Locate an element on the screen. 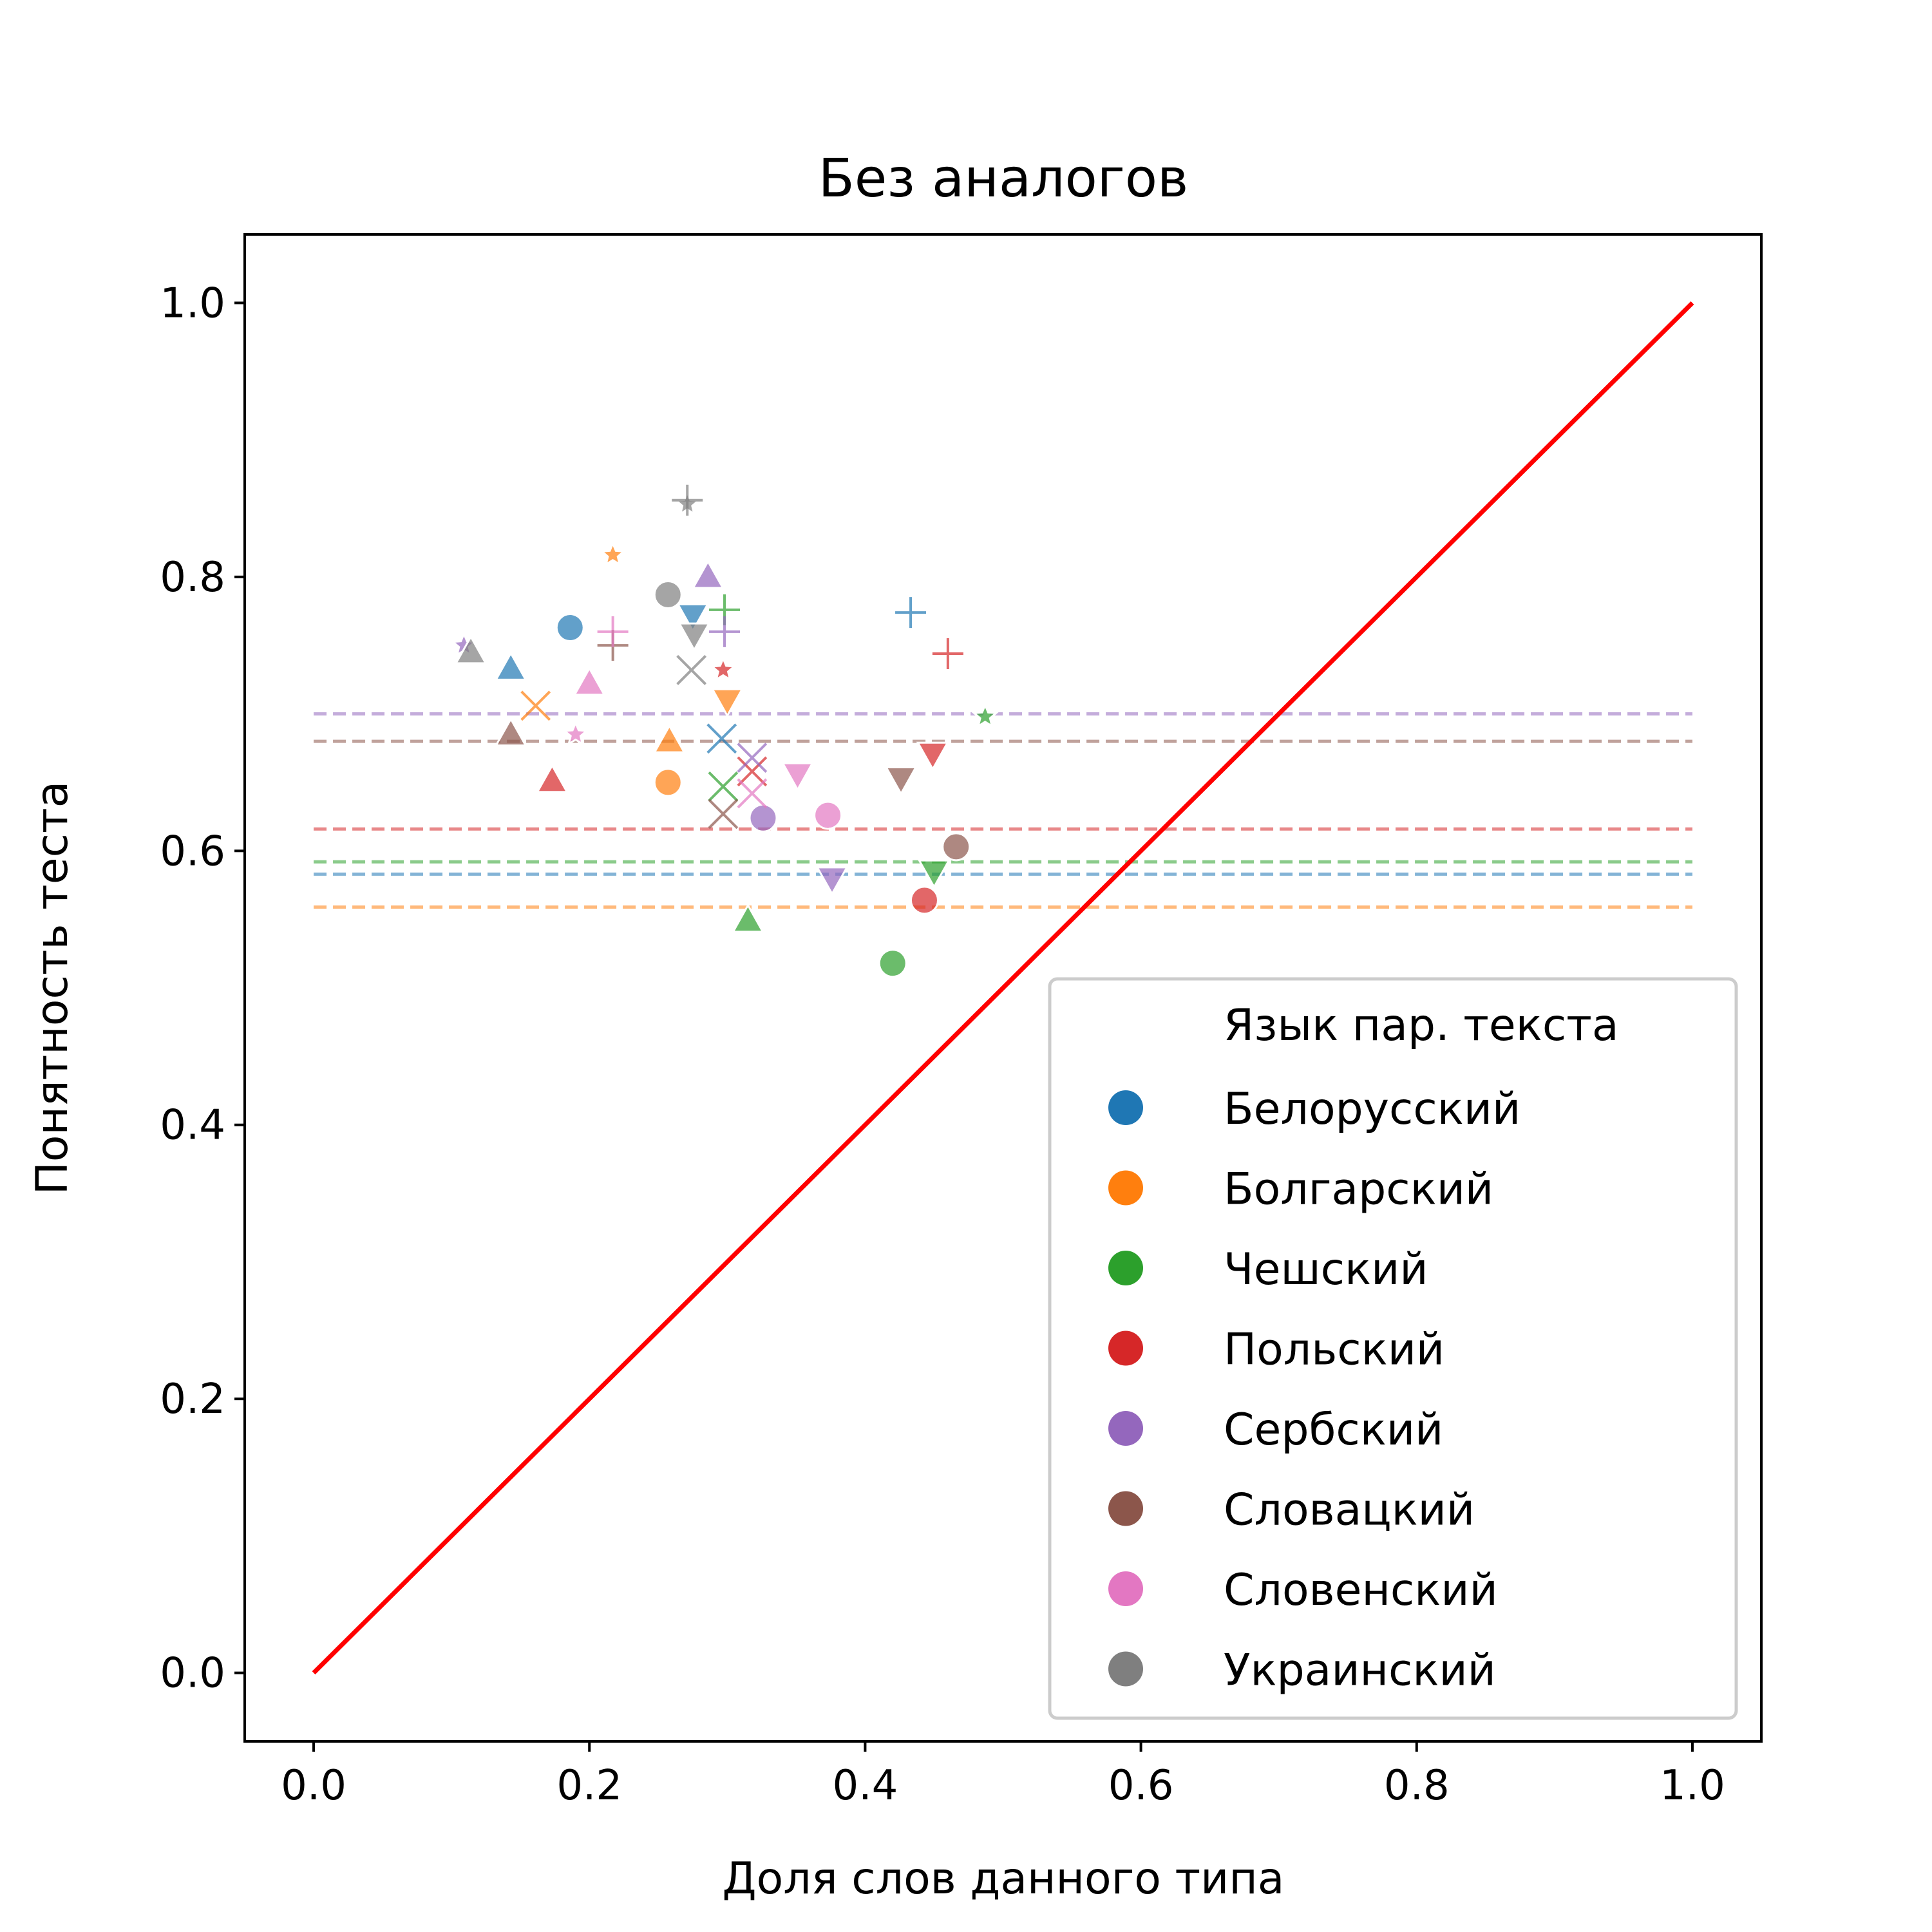 The width and height of the screenshot is (1932, 1932). x-axis-ticks: 0.0 0.2 0.4 0.6 0.8 1.0 is located at coordinates (1003, 1775).